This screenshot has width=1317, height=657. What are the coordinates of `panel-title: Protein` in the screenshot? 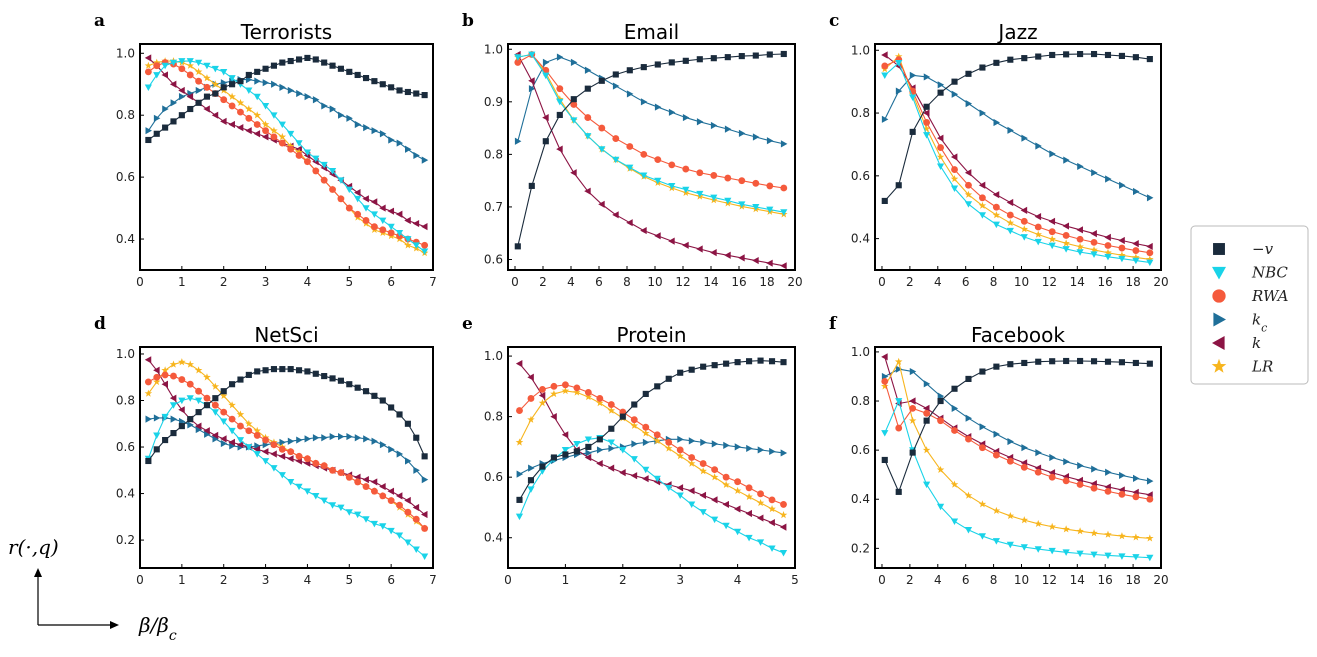 It's located at (651, 335).